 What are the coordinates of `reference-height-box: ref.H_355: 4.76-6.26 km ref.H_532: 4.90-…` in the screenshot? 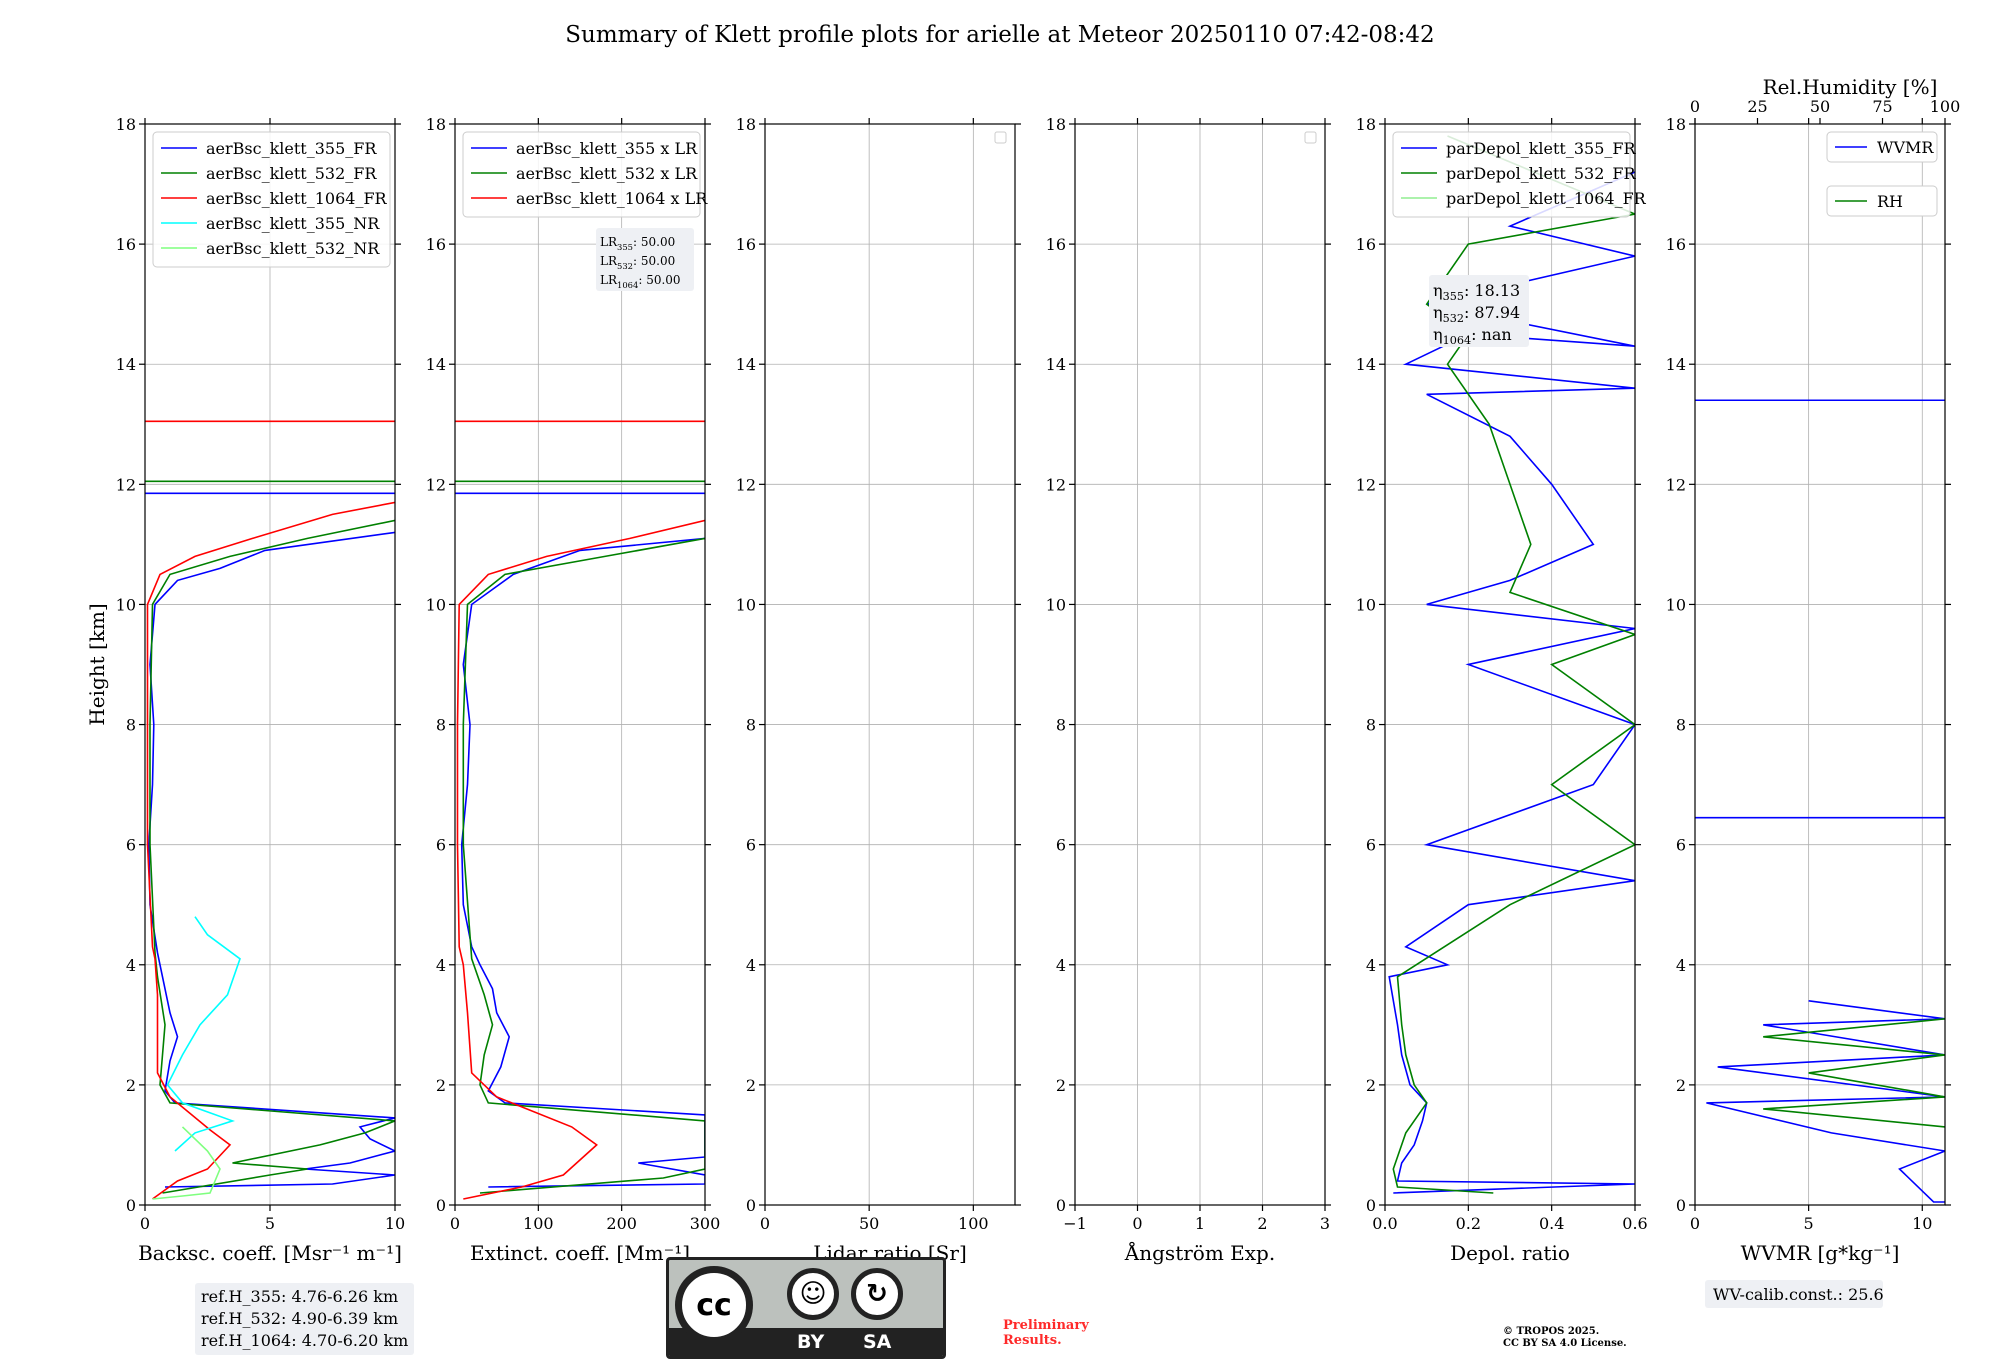 It's located at (305, 1319).